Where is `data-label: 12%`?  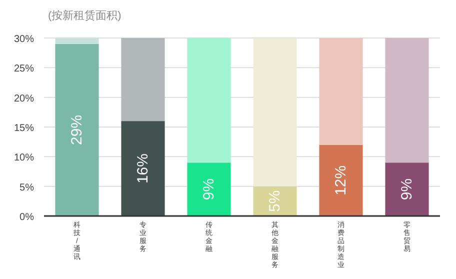 data-label: 12% is located at coordinates (341, 180).